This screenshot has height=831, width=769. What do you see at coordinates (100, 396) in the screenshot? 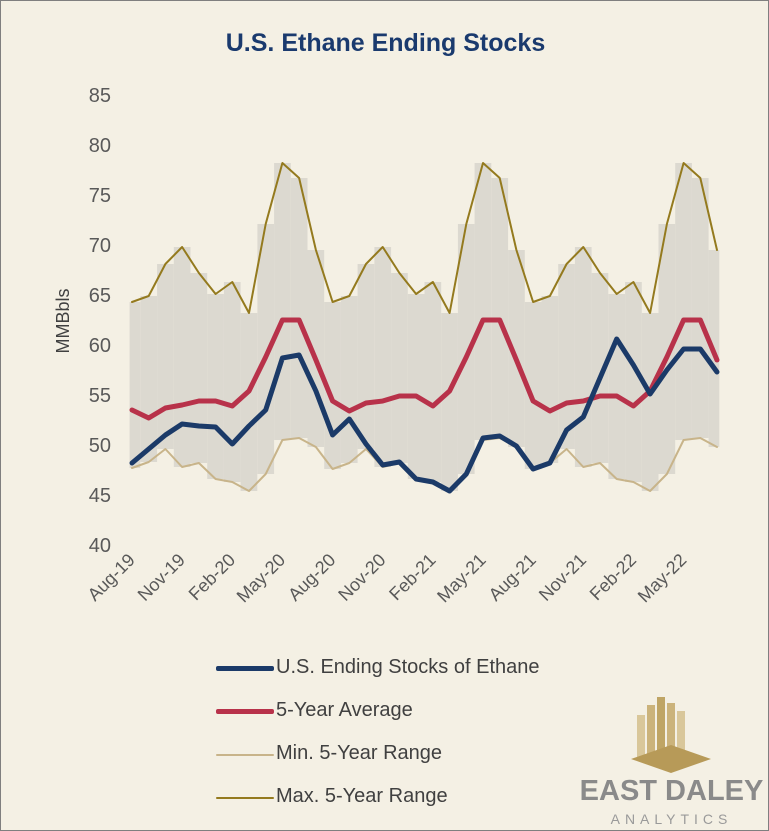
I see `y-tick-label: 55` at bounding box center [100, 396].